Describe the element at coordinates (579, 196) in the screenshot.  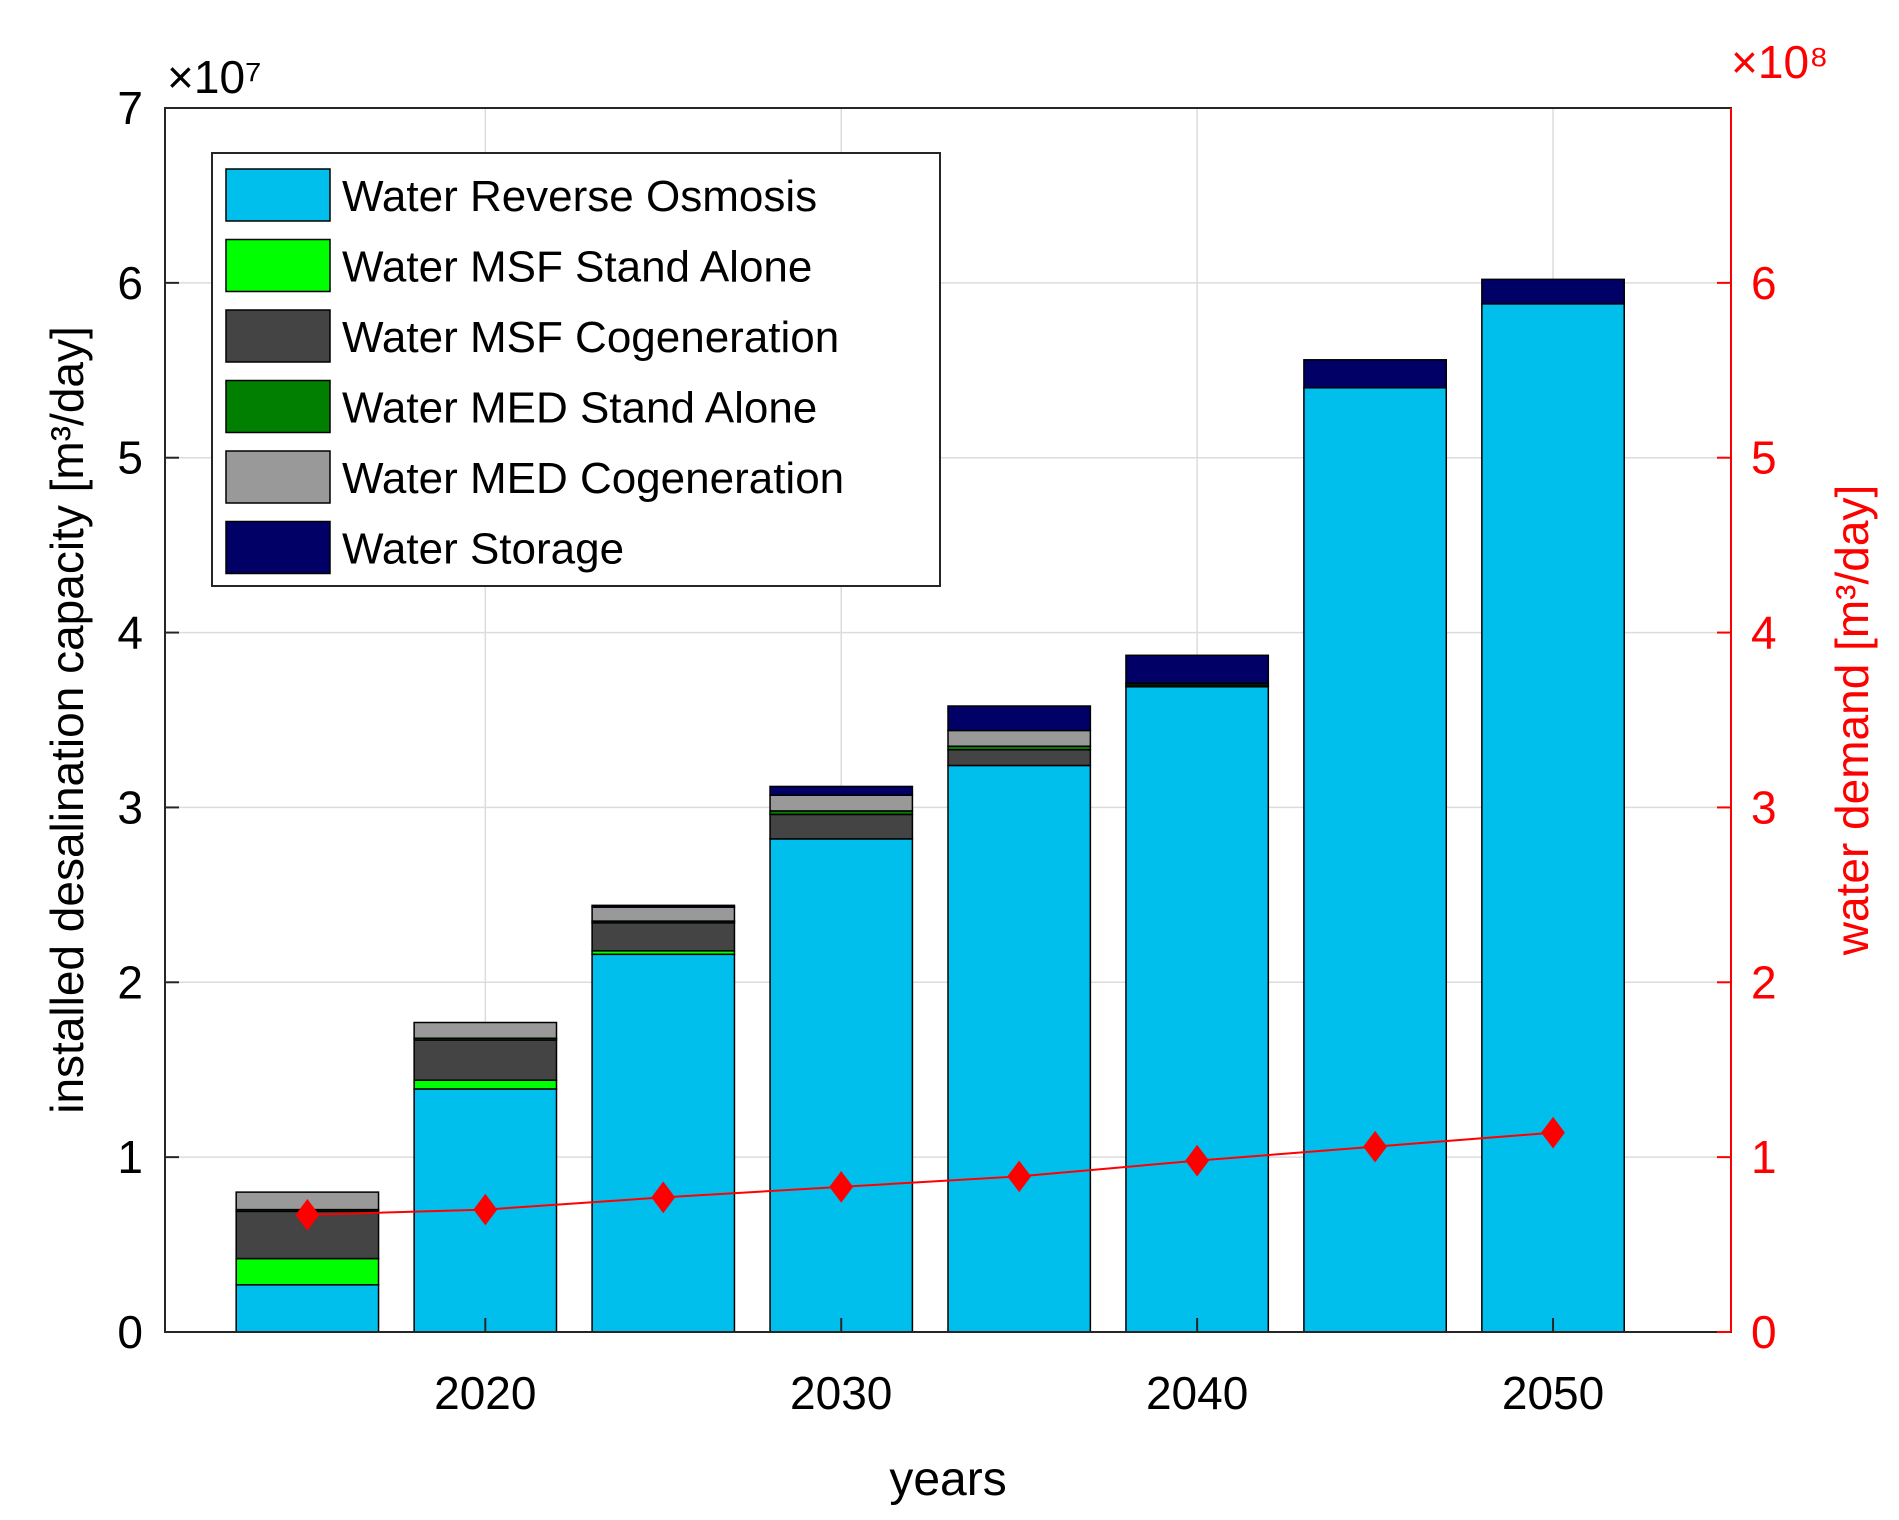
I see `legend-label: Water Reverse Osmosis` at that location.